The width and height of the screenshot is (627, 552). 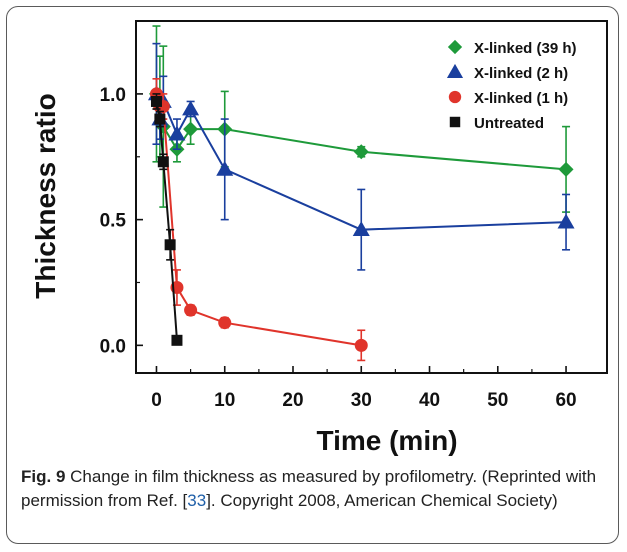 I want to click on x-tick-label: 30, so click(x=361, y=400).